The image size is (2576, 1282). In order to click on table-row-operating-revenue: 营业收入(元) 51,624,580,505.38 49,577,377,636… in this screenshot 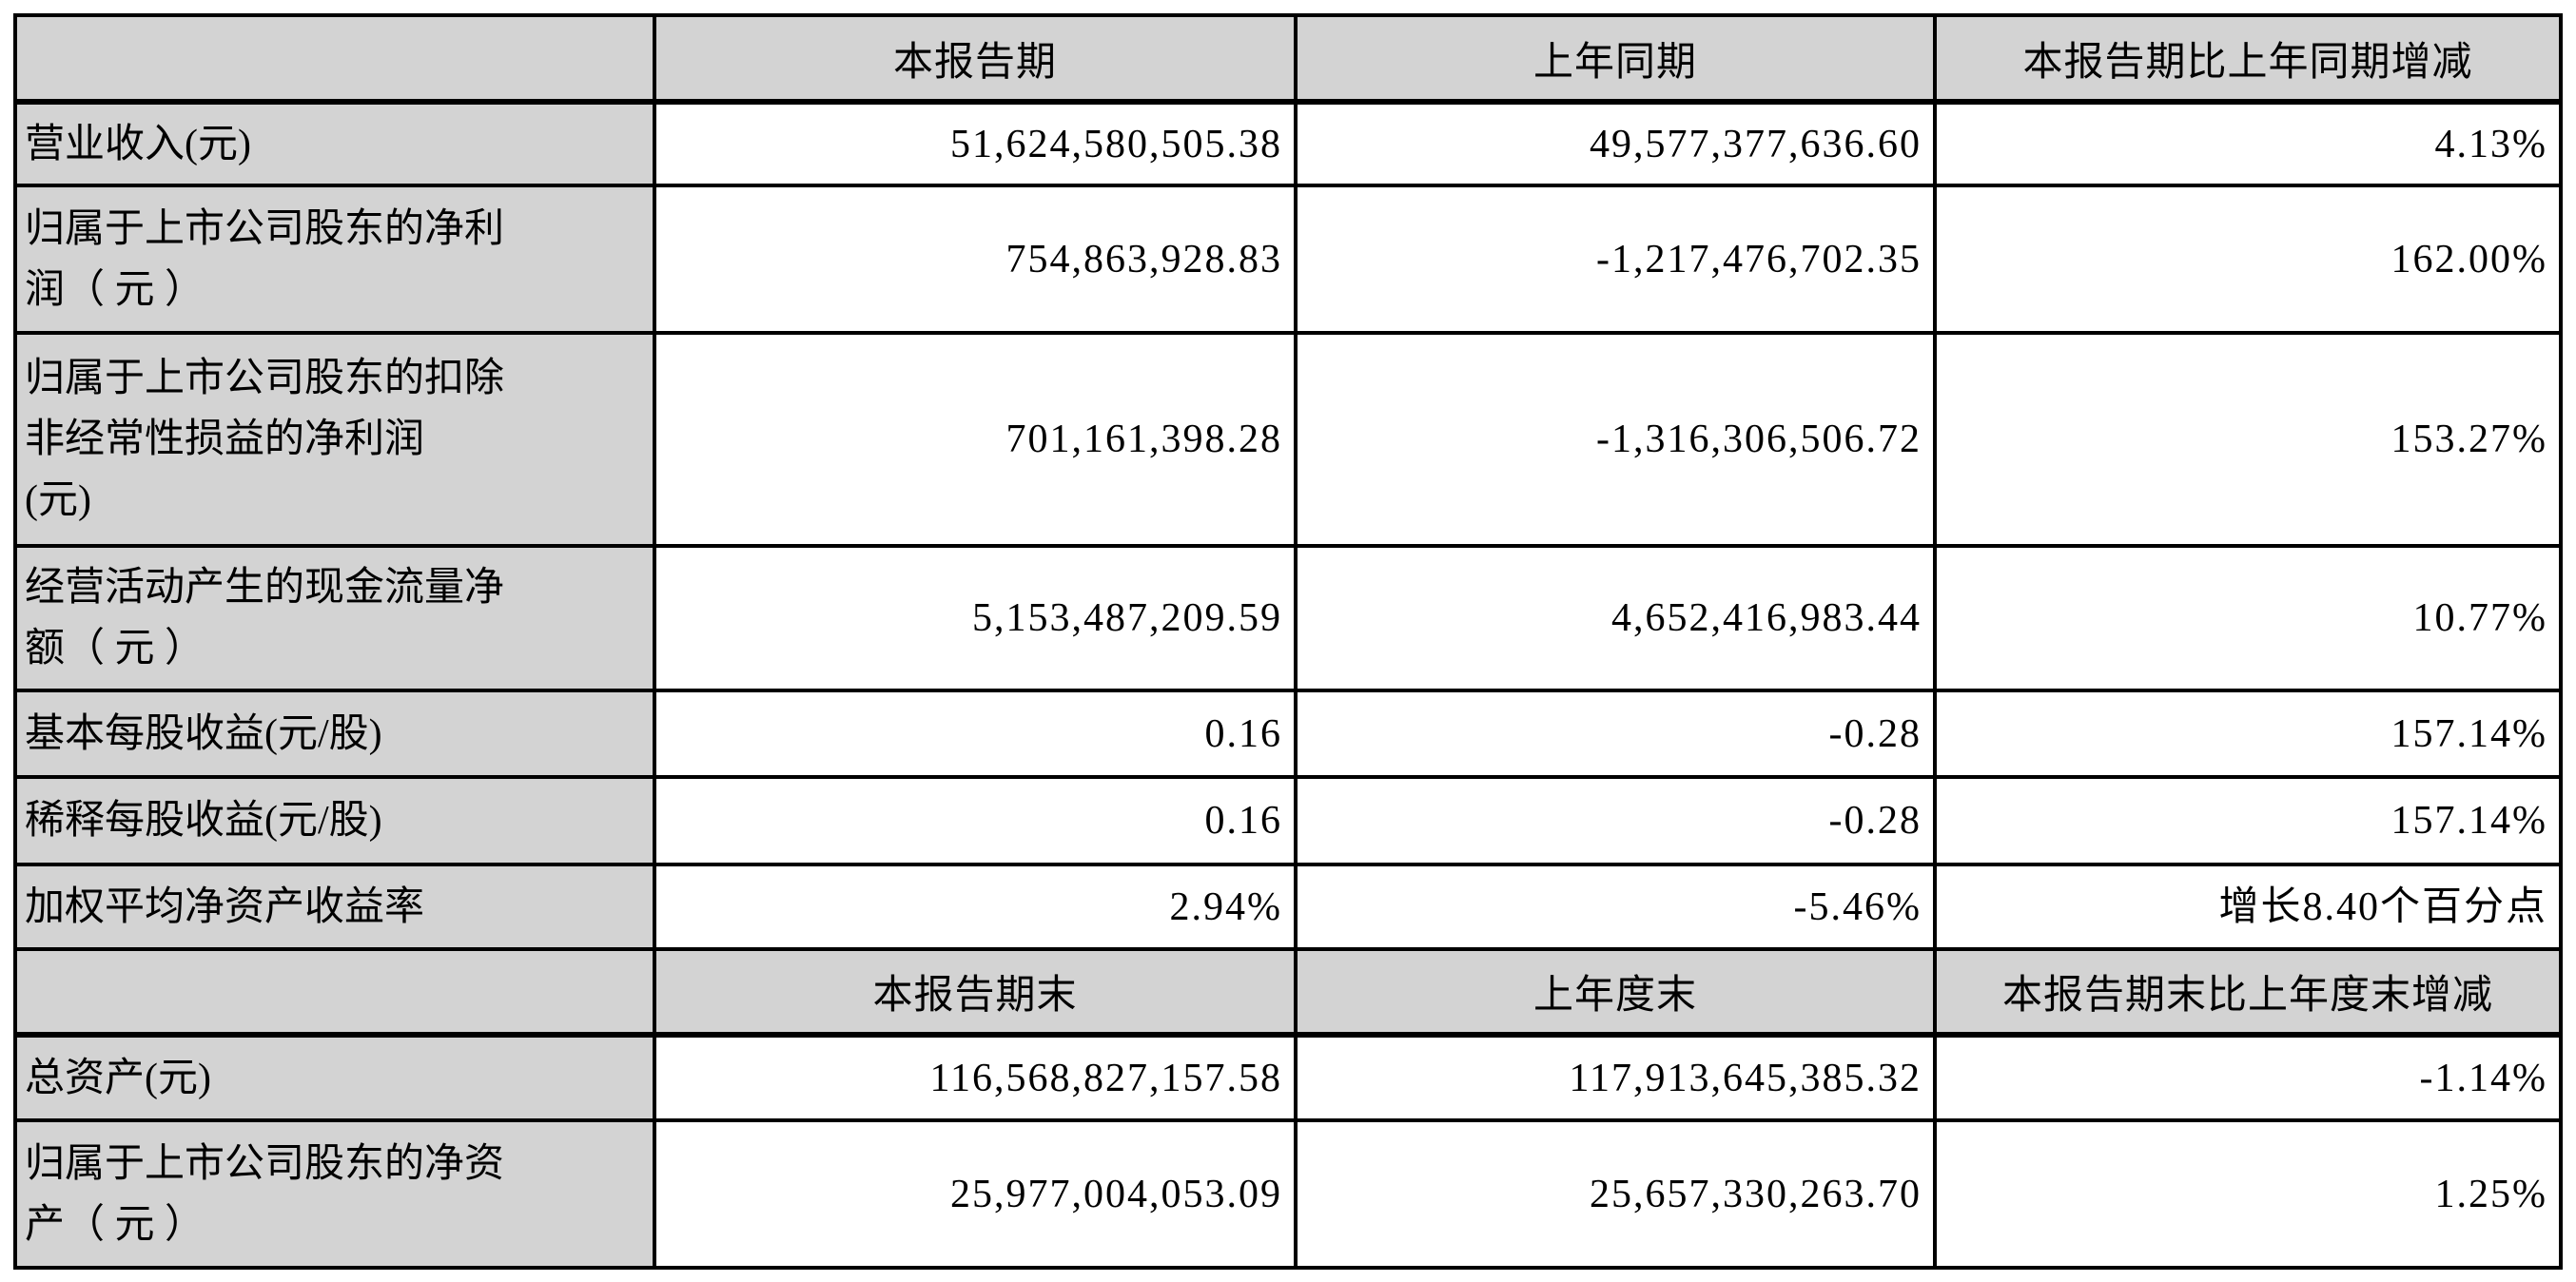, I will do `click(1288, 143)`.